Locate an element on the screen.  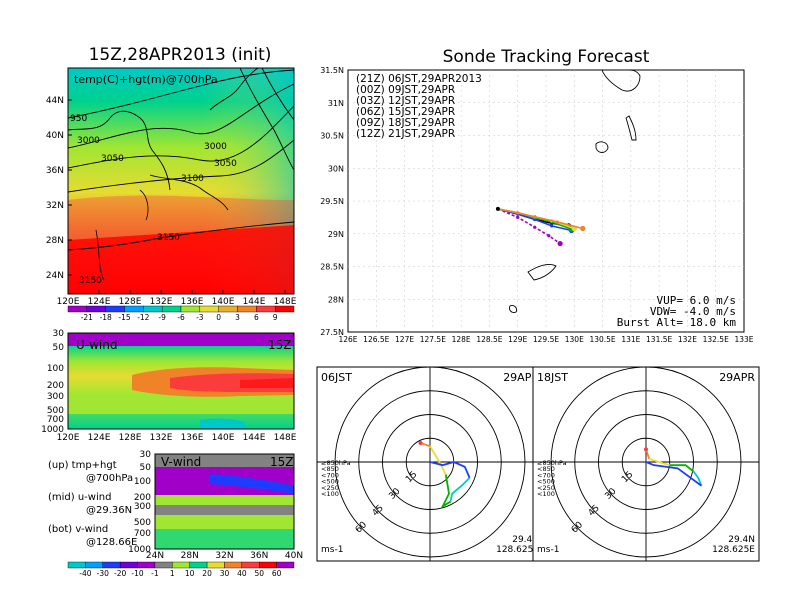
colorbar-label: -1 is located at coordinates (155, 573).